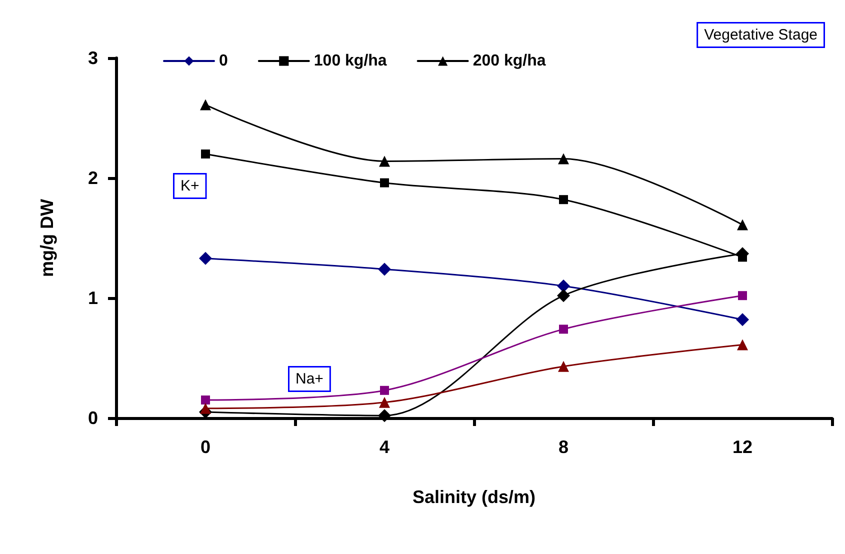 The image size is (845, 554). What do you see at coordinates (223, 61) in the screenshot?
I see `legend-label: 0` at bounding box center [223, 61].